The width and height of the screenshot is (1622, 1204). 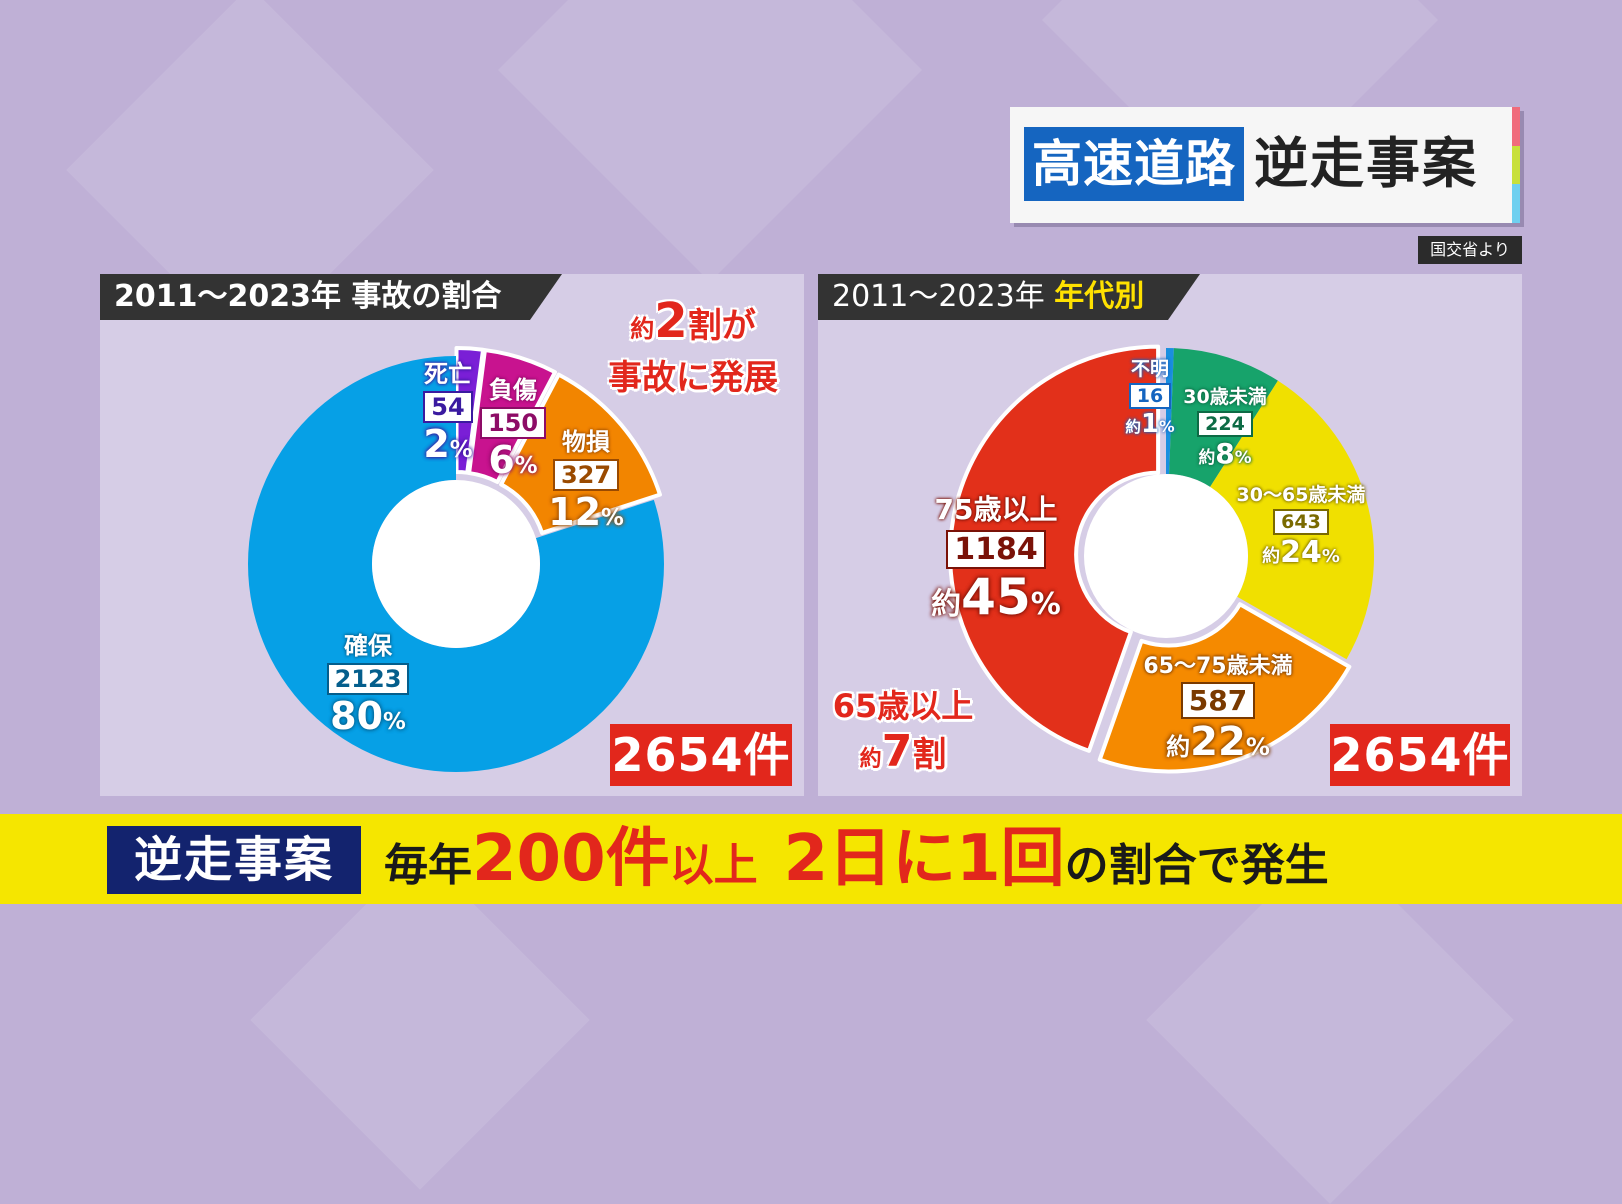 I want to click on accident-callout: 約2割が 事故に発展, so click(x=693, y=345).